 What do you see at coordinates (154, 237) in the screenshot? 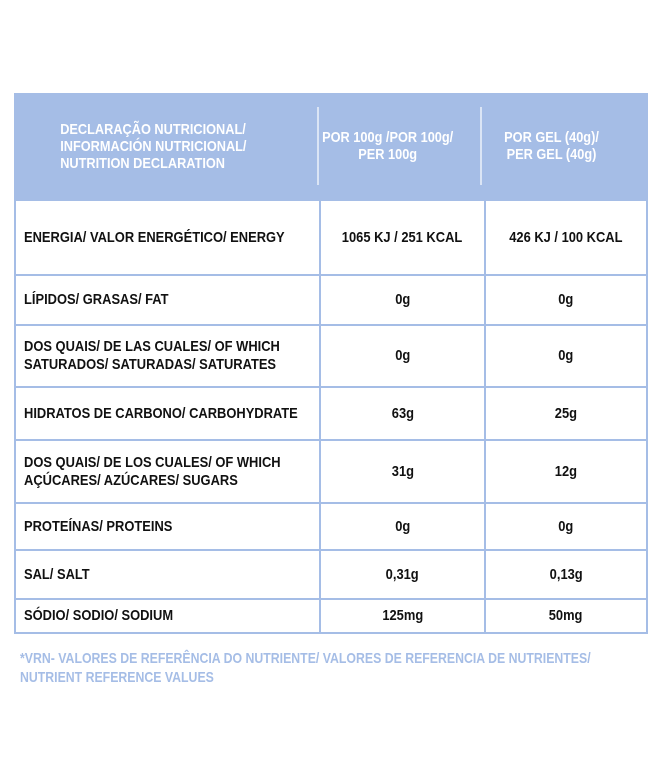
I see `row-label-text: ENERGIA/ VALOR ENERGÉTICO/ ENERGY` at bounding box center [154, 237].